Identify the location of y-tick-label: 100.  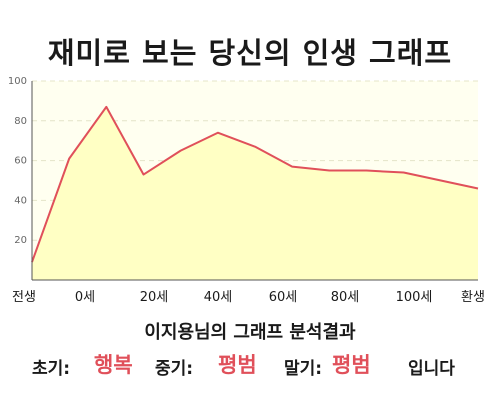
(17, 81).